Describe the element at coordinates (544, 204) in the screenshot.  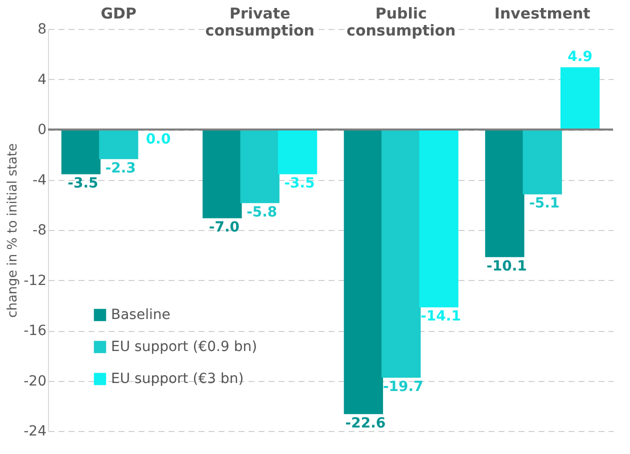
I see `data-label: -5.1` at that location.